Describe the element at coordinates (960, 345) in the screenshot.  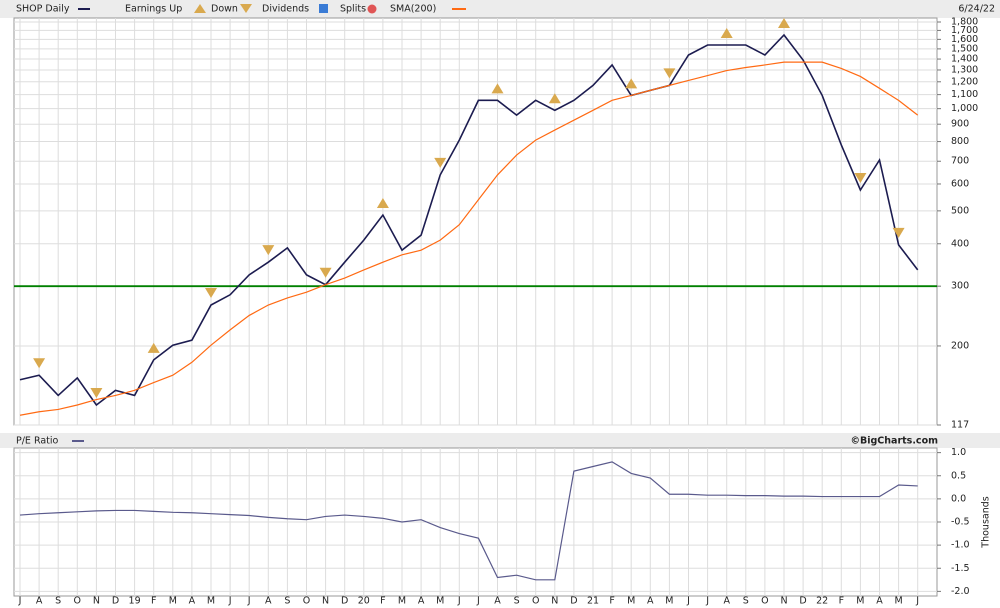
I see `y-tick-label: 200` at that location.